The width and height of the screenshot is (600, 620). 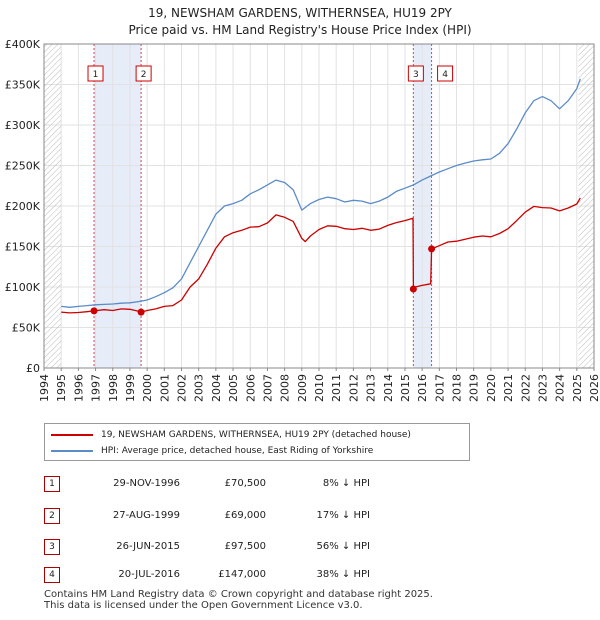 I want to click on x-tick-label: 1998, so click(x=113, y=388).